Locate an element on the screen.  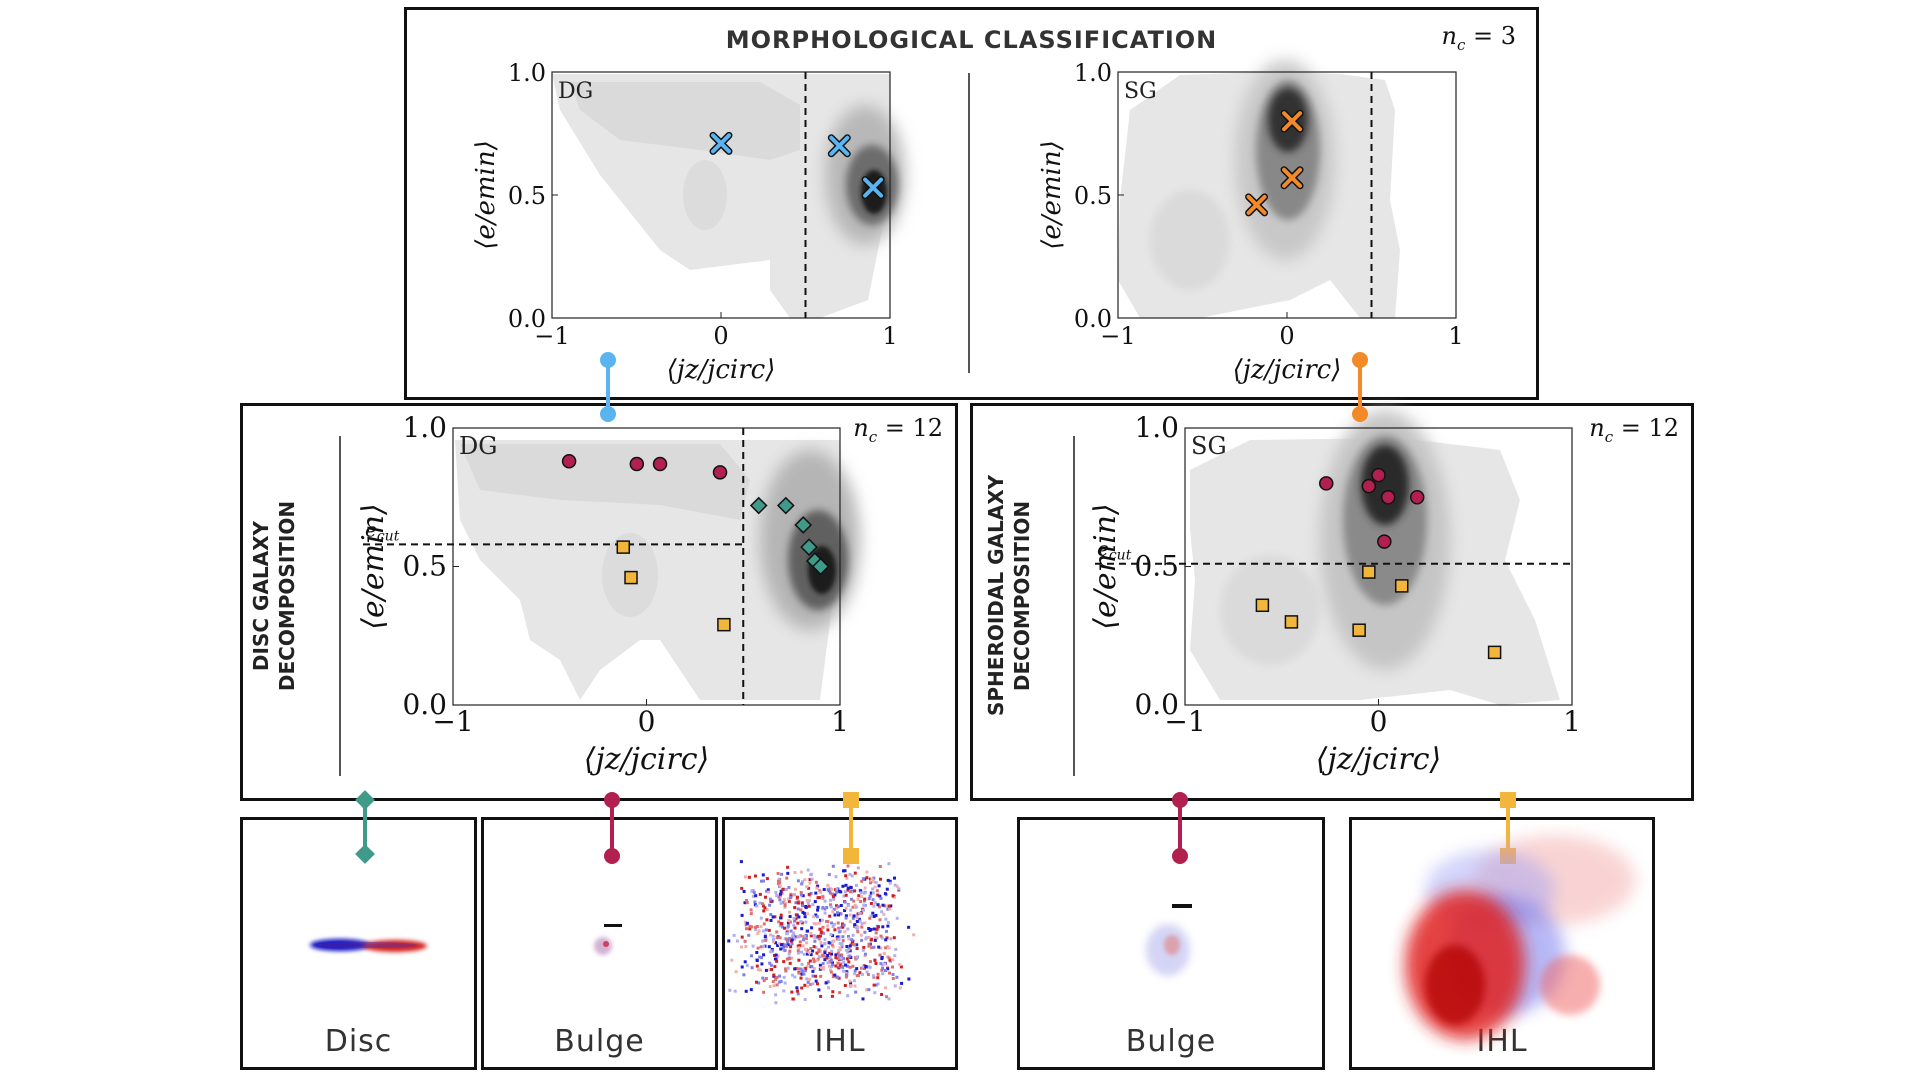
panel-label: DG is located at coordinates (575, 91).